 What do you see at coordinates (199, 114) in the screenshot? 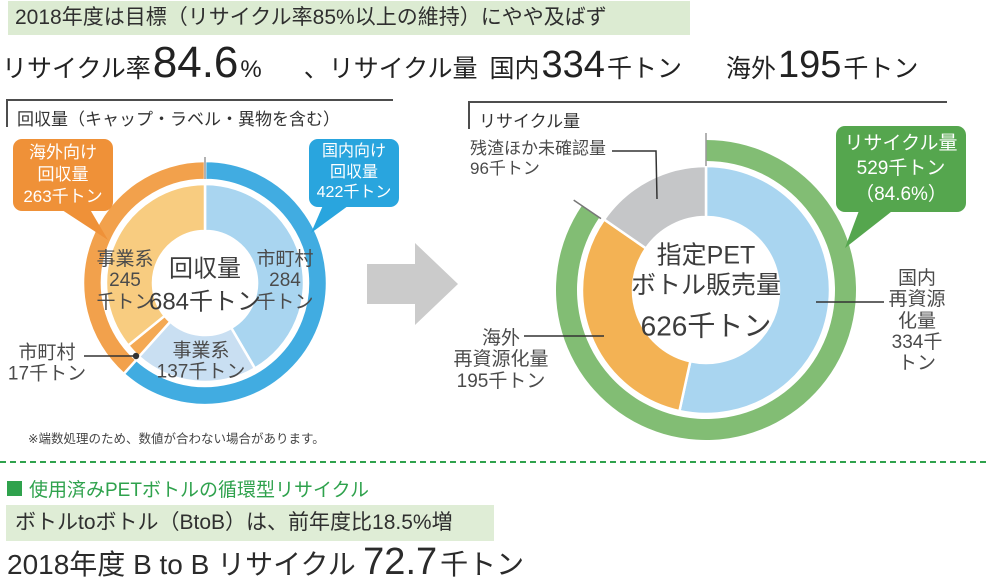
I see `section-title-collection: 回収量（キャップ・ラベル・異物を含む）` at bounding box center [199, 114].